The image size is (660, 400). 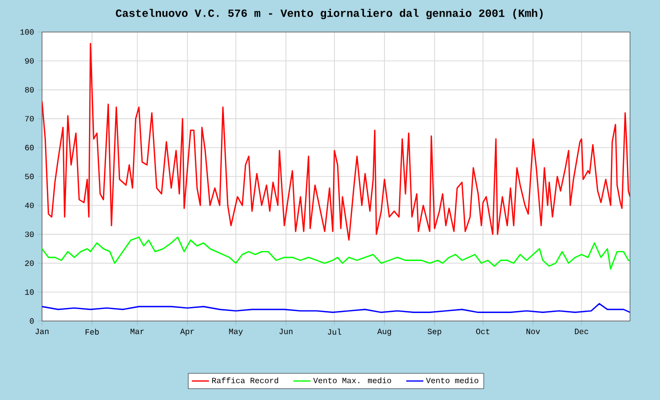 I want to click on y-tick-label: 0, so click(x=32, y=321).